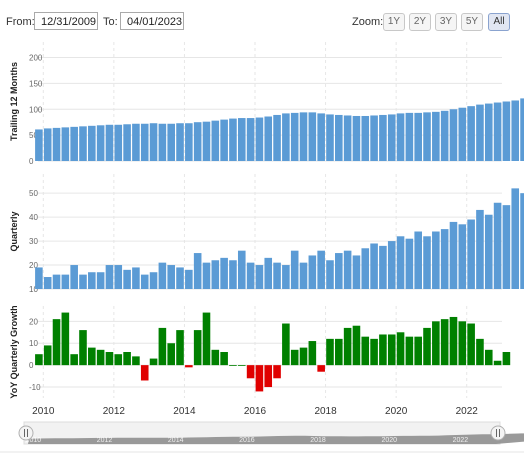 The width and height of the screenshot is (524, 459). I want to click on from-date-input: 12/31/2009, so click(66, 21).